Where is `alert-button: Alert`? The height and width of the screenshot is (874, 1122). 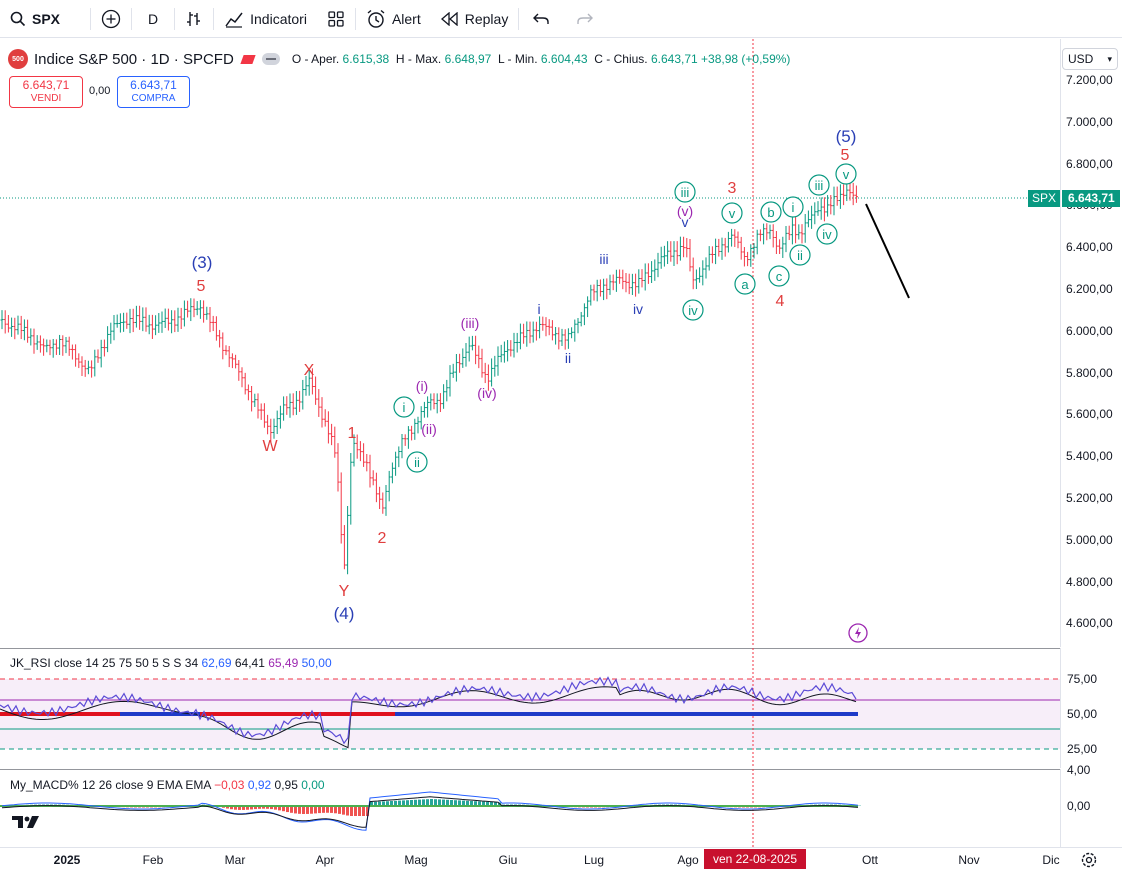 alert-button: Alert is located at coordinates (393, 19).